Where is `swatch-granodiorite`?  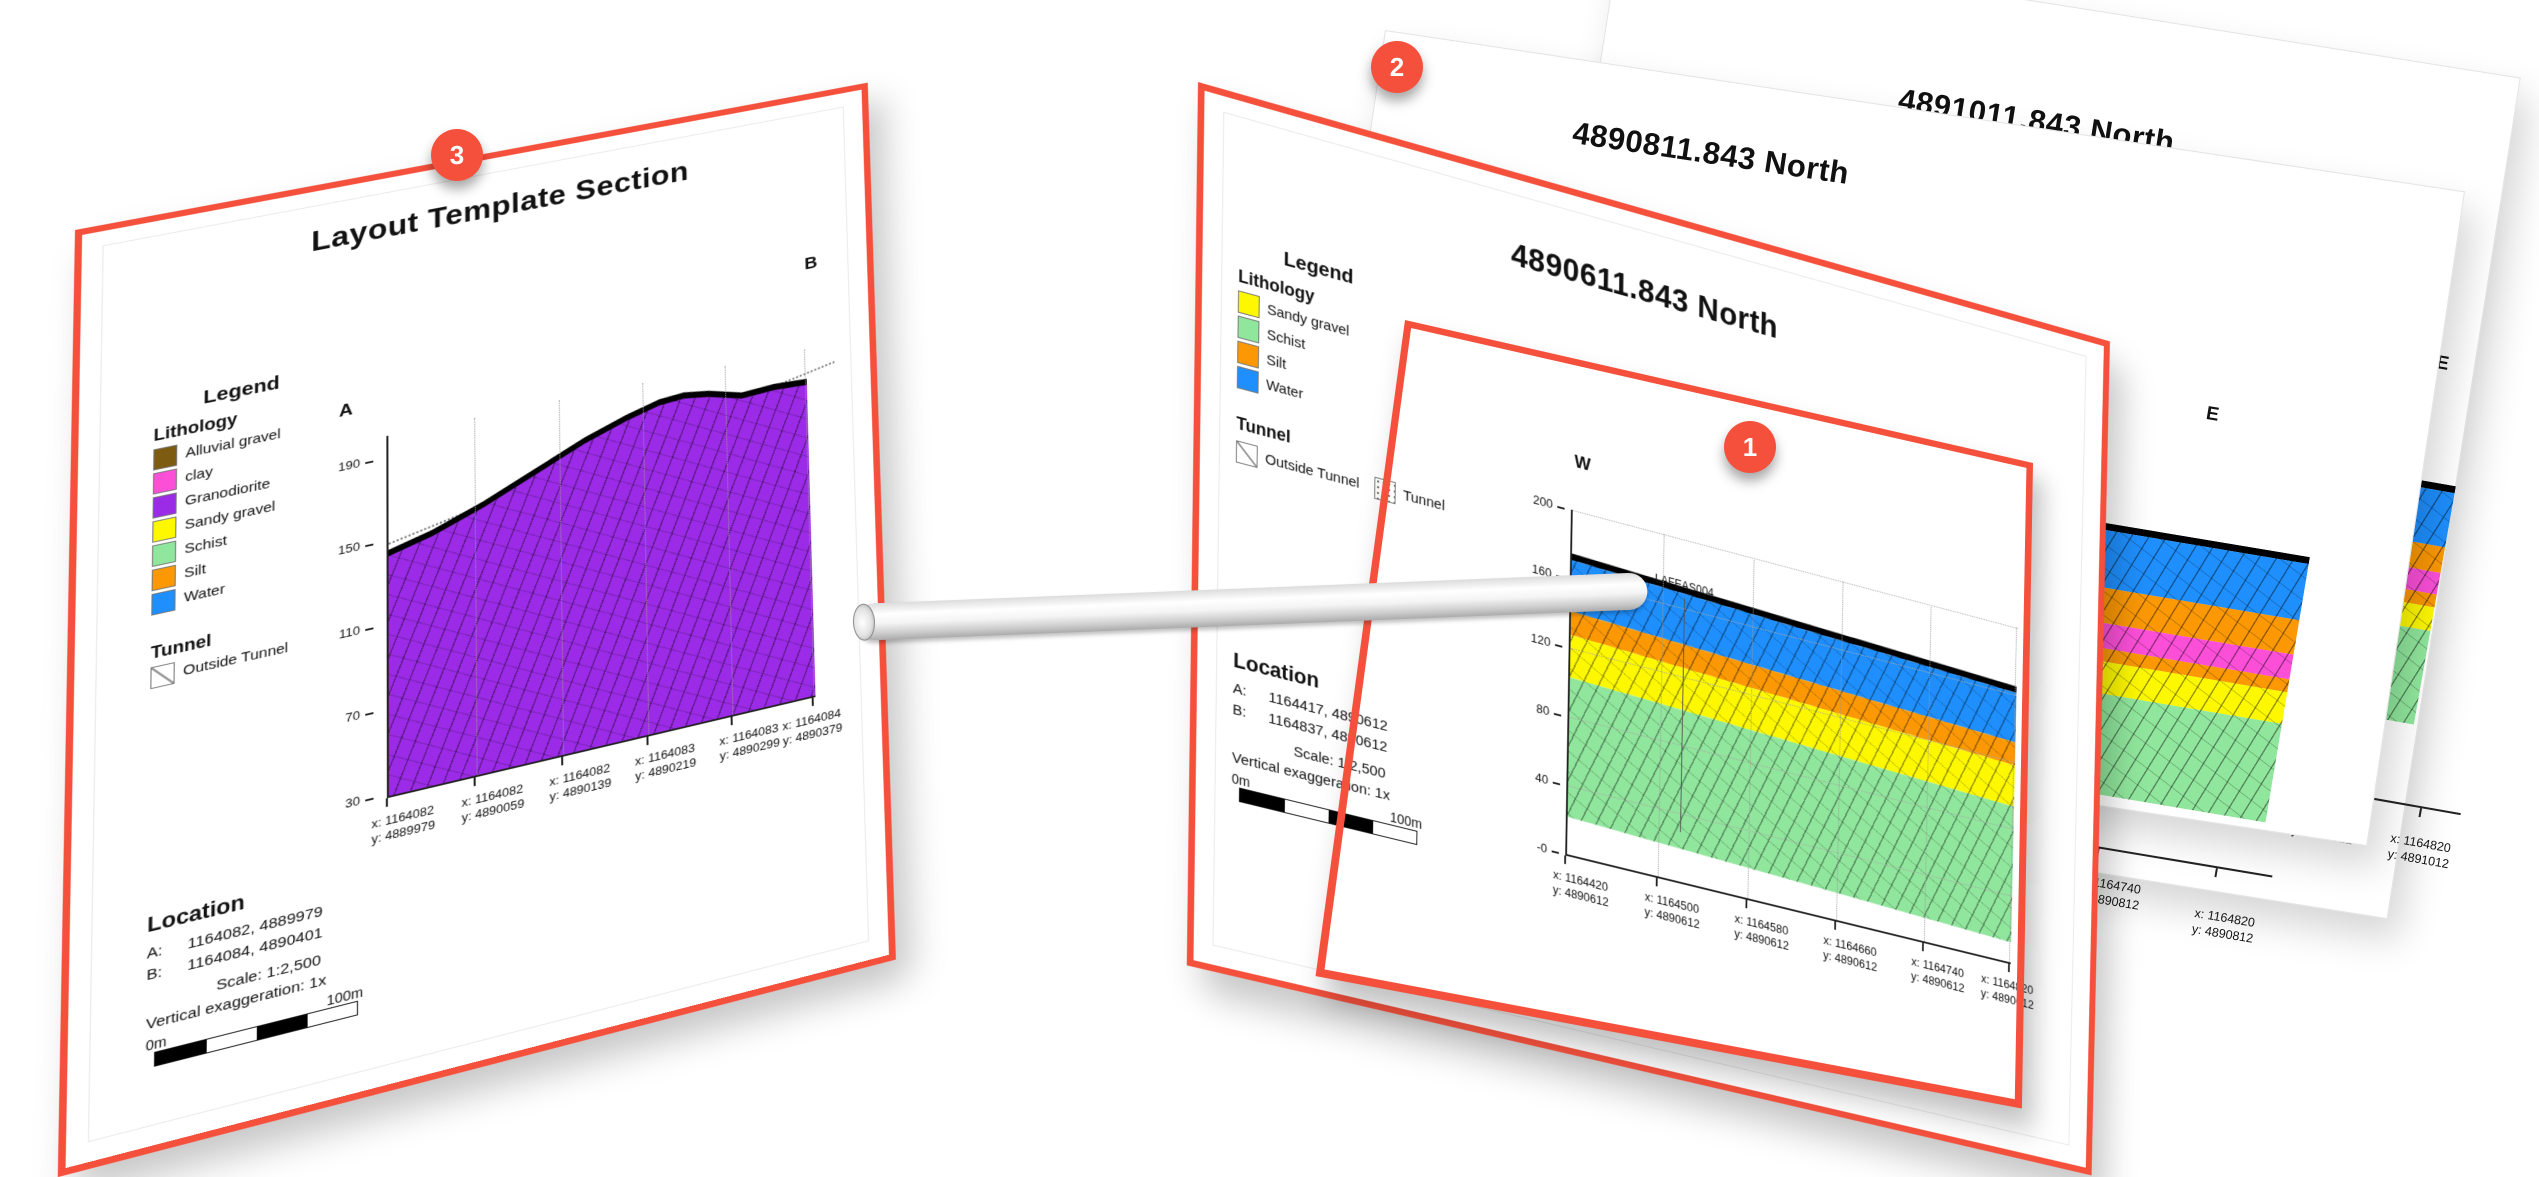
swatch-granodiorite is located at coordinates (164, 505).